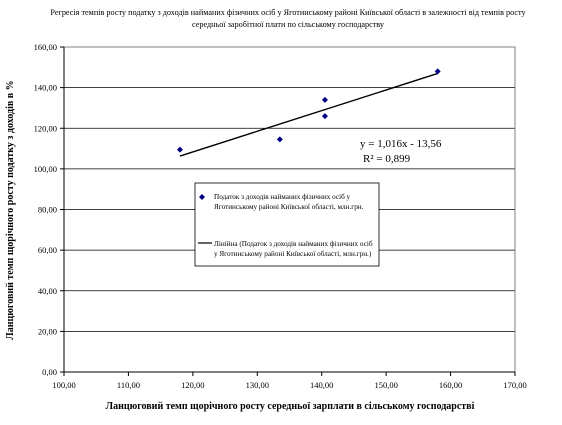  I want to click on trendline-layer, so click(308, 114).